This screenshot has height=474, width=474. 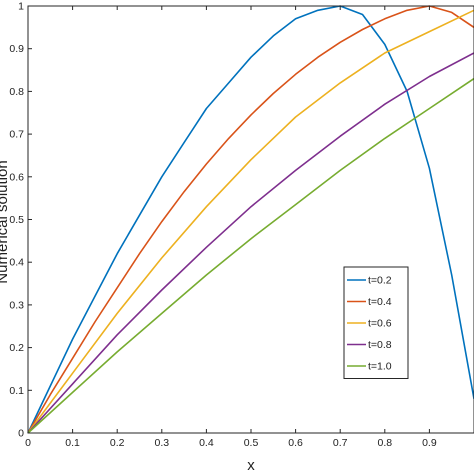 I want to click on x-tick-label: 0.2, so click(x=117, y=443).